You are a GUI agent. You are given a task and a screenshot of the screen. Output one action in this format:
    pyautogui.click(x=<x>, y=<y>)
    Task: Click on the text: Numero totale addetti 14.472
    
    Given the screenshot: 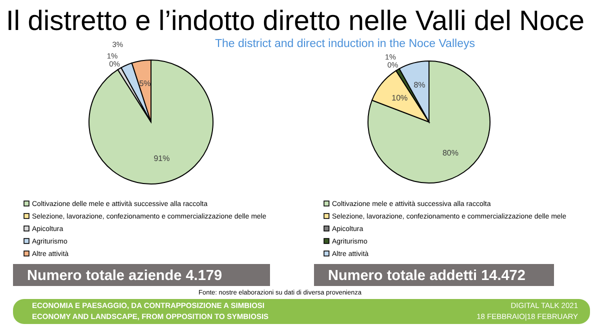 What is the action you would take?
    pyautogui.click(x=427, y=276)
    